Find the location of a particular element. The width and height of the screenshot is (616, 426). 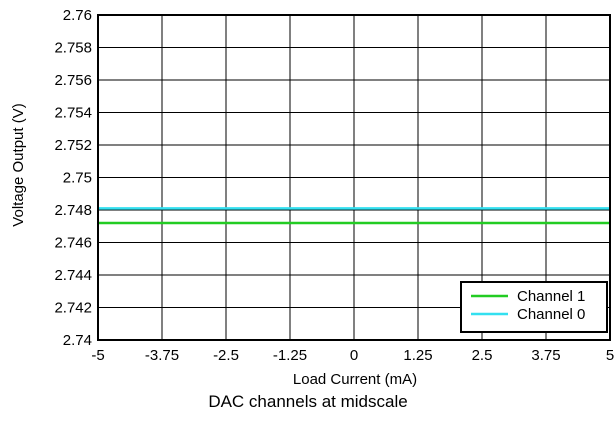

y-tick-label: 2.76 is located at coordinates (77, 15).